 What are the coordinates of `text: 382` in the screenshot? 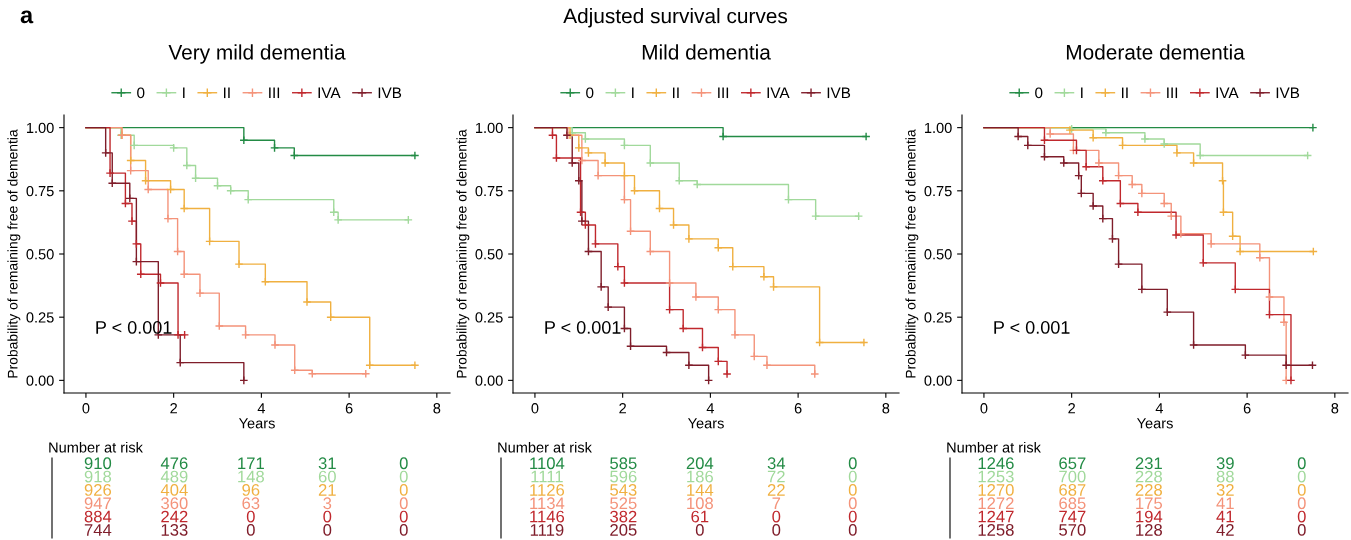 It's located at (623, 516).